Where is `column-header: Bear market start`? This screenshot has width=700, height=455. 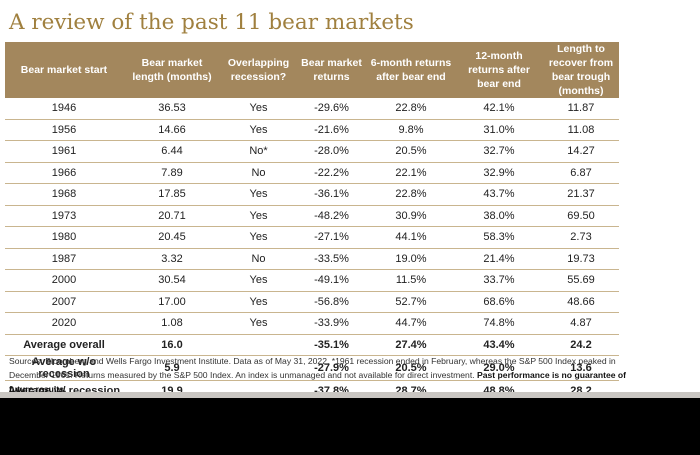
column-header: Bear market start is located at coordinates (64, 70).